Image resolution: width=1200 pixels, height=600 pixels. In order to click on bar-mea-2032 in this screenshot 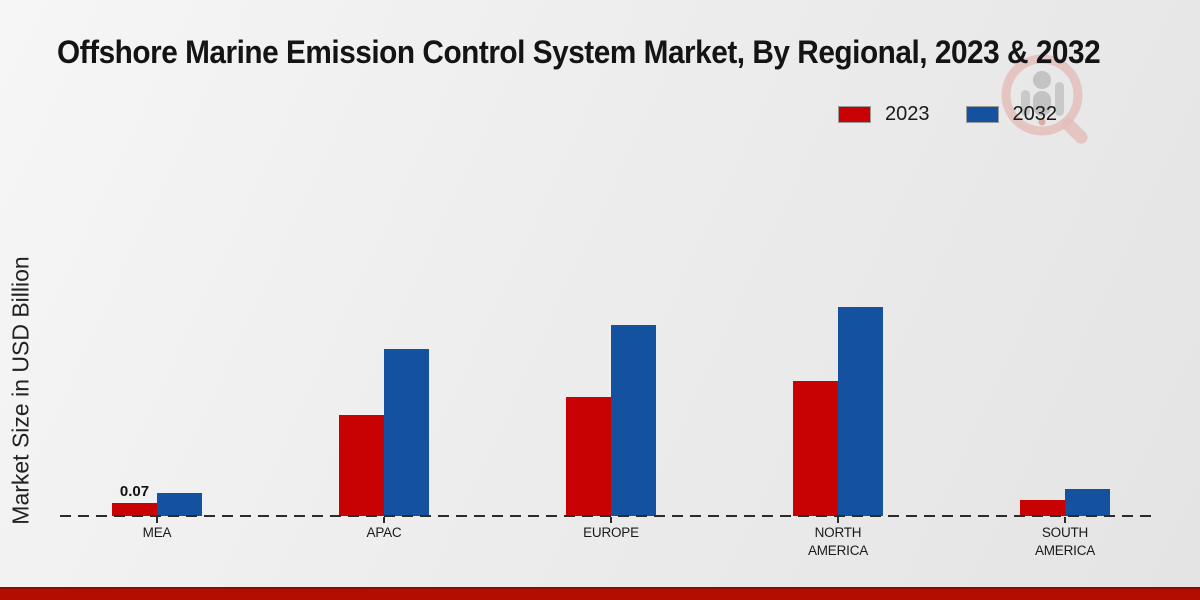, I will do `click(179, 504)`.